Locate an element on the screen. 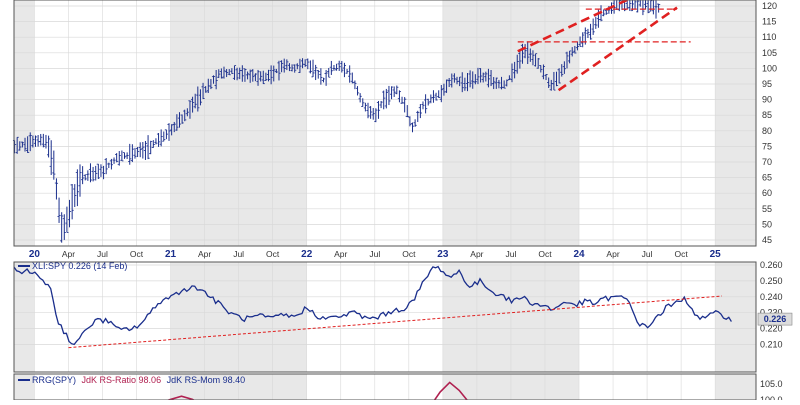 This screenshot has width=800, height=405. price-y-tick-label: 115 is located at coordinates (769, 22).